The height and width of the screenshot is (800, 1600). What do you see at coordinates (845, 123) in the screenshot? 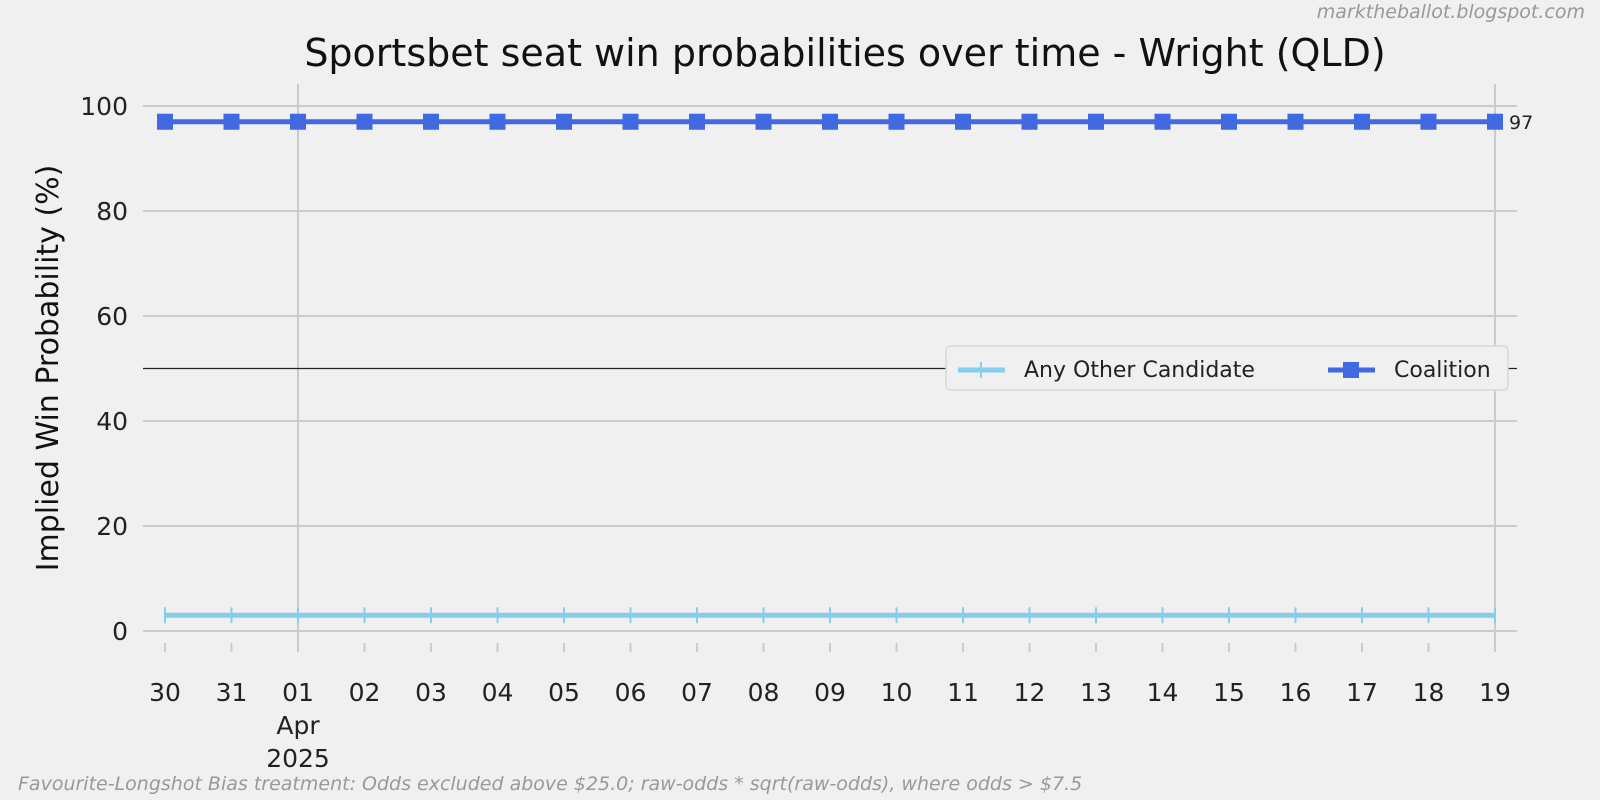
I see `series-coalition: 97` at bounding box center [845, 123].